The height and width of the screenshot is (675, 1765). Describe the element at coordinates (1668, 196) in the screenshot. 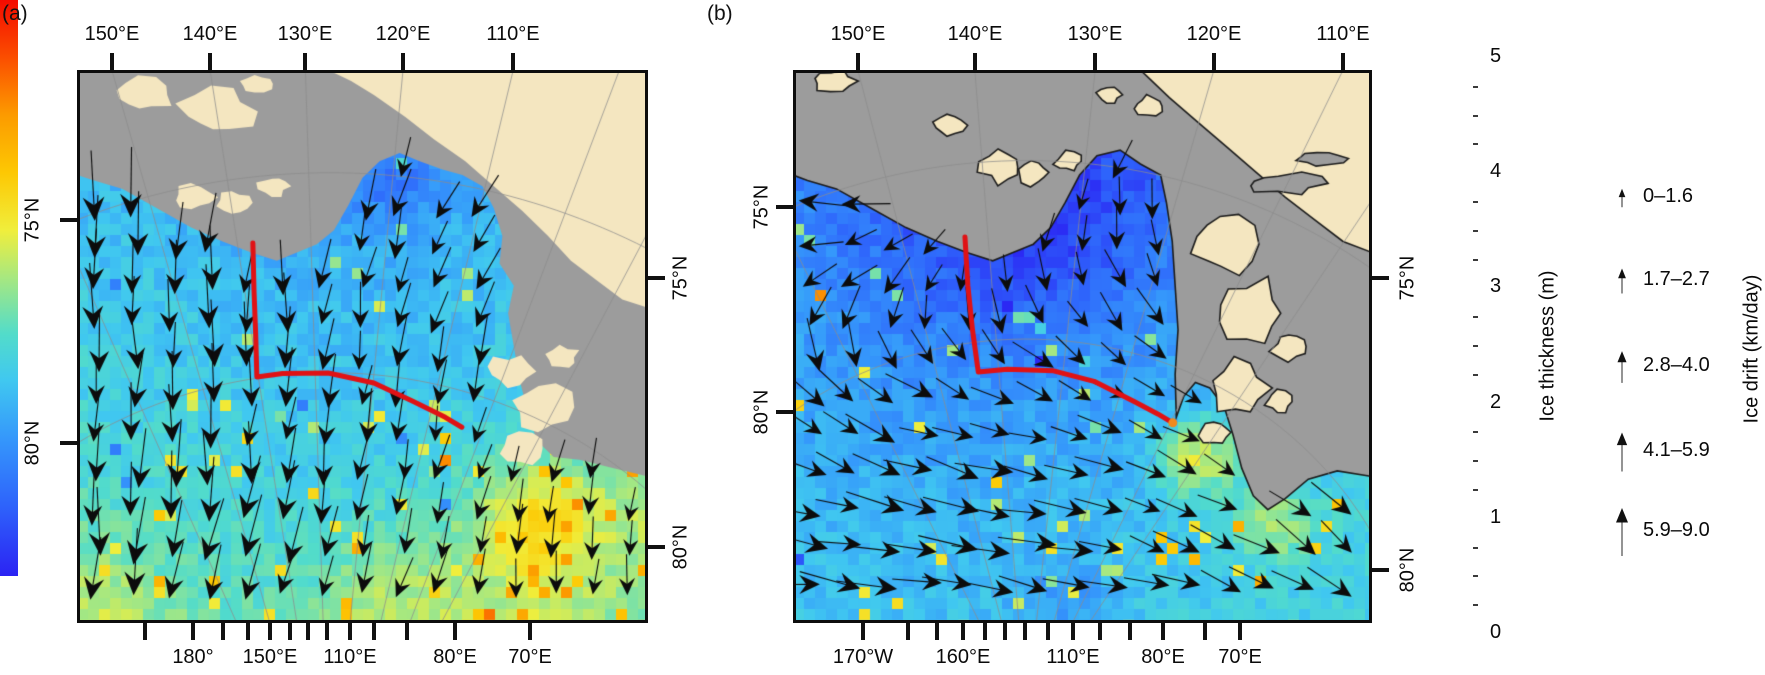

I see `drift-legend-item-label: 0–1.6` at that location.